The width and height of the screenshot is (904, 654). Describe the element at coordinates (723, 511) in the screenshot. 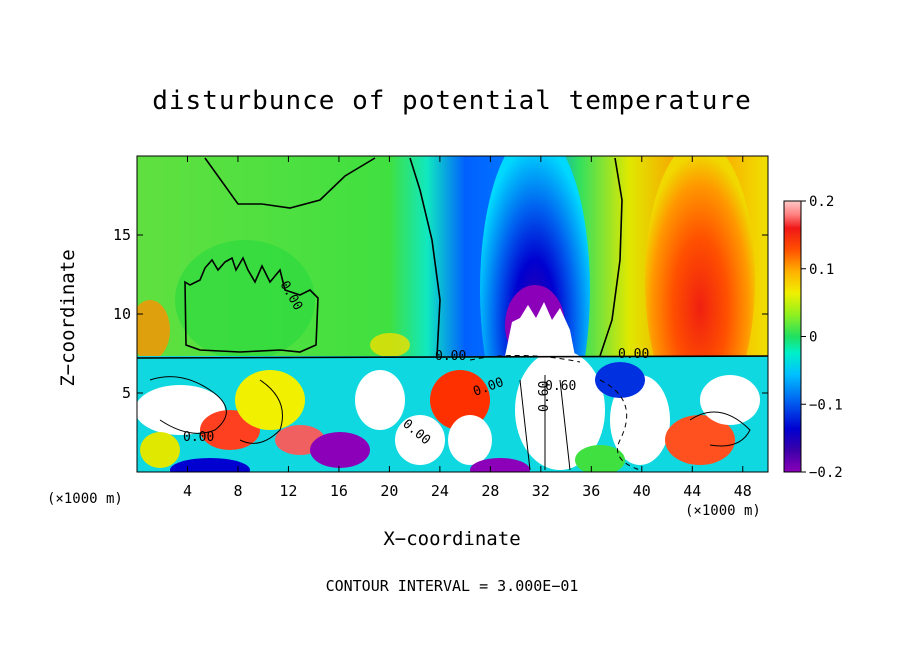

I see `x-unit-label-right: (×1000 m)` at that location.